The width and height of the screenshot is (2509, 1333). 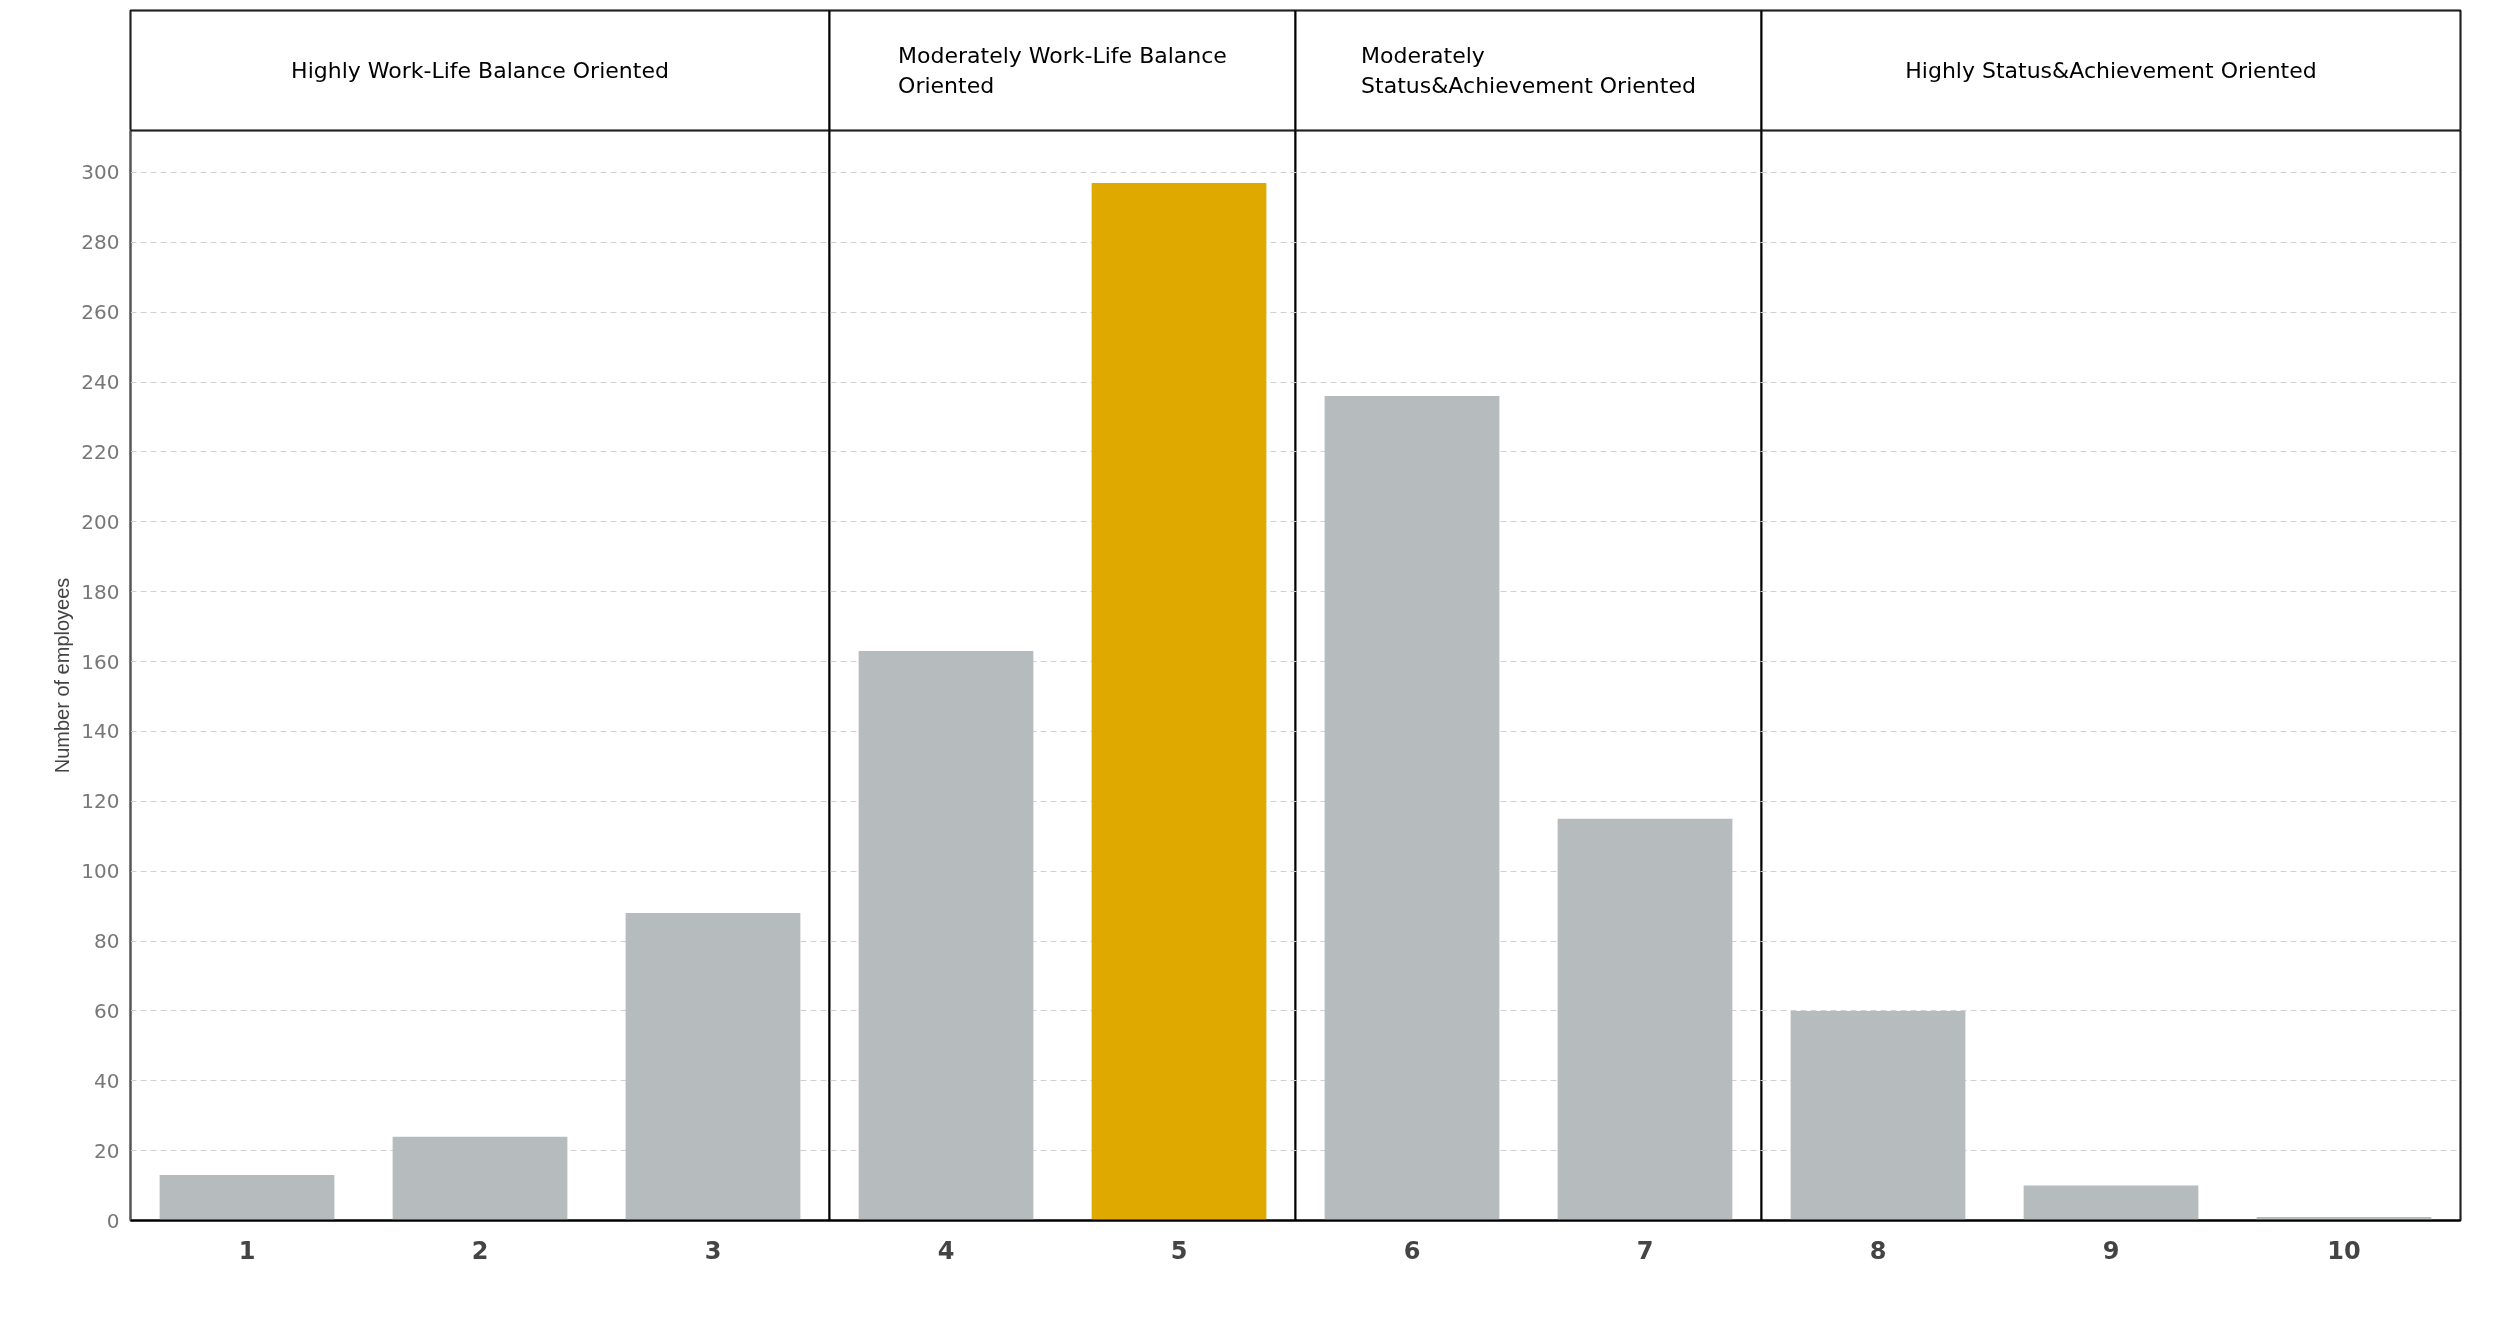 What do you see at coordinates (107, 1150) in the screenshot?
I see `y-tick-label: 20` at bounding box center [107, 1150].